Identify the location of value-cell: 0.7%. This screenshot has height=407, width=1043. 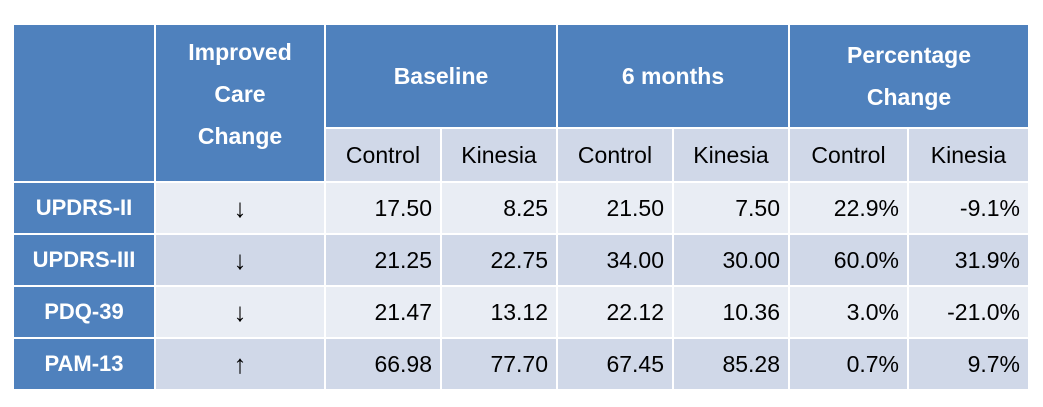
(848, 364).